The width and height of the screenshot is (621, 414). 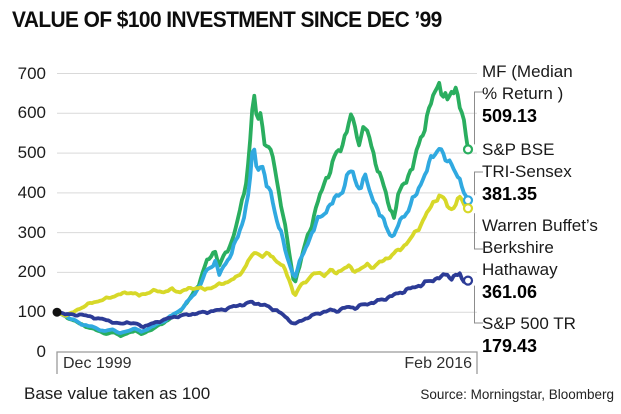 What do you see at coordinates (31, 113) in the screenshot?
I see `y-axis-label-600: 600` at bounding box center [31, 113].